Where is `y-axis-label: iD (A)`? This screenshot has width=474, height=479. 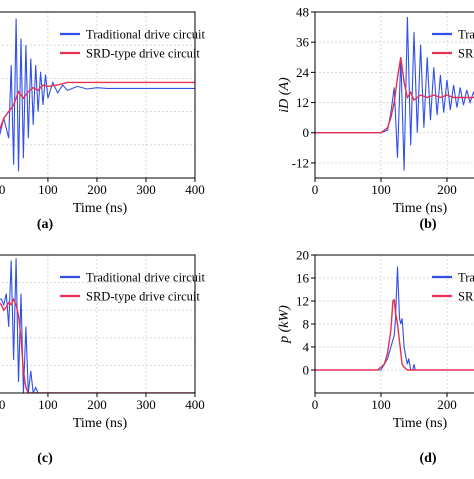
y-axis-label: iD (A) is located at coordinates (284, 95).